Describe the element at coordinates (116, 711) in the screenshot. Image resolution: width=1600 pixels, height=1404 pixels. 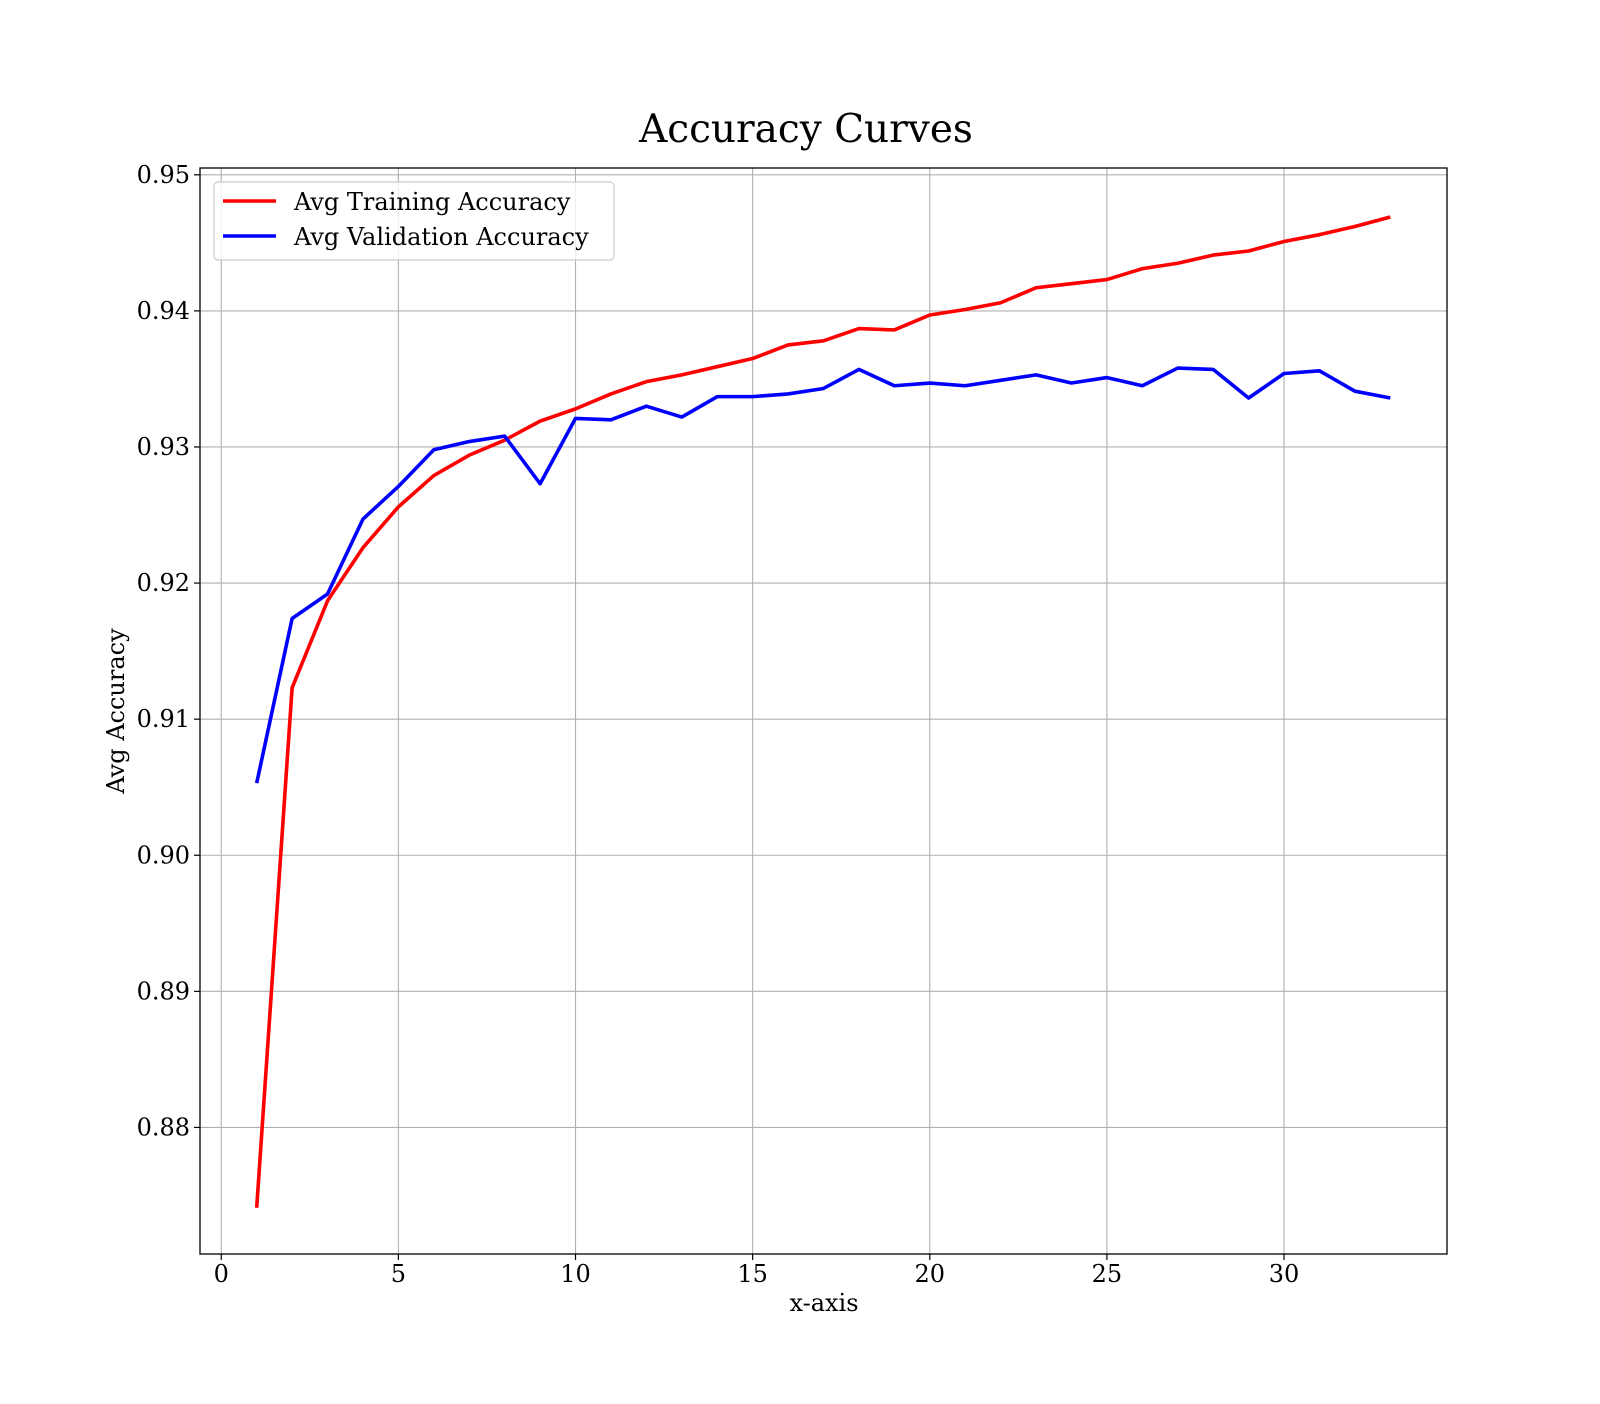
I see `y-axis-label: Avg Accuracy` at that location.